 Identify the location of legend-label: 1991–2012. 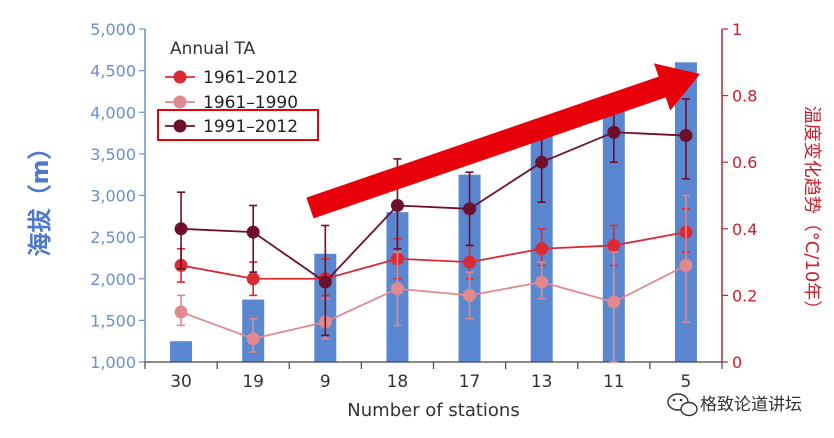
(250, 127).